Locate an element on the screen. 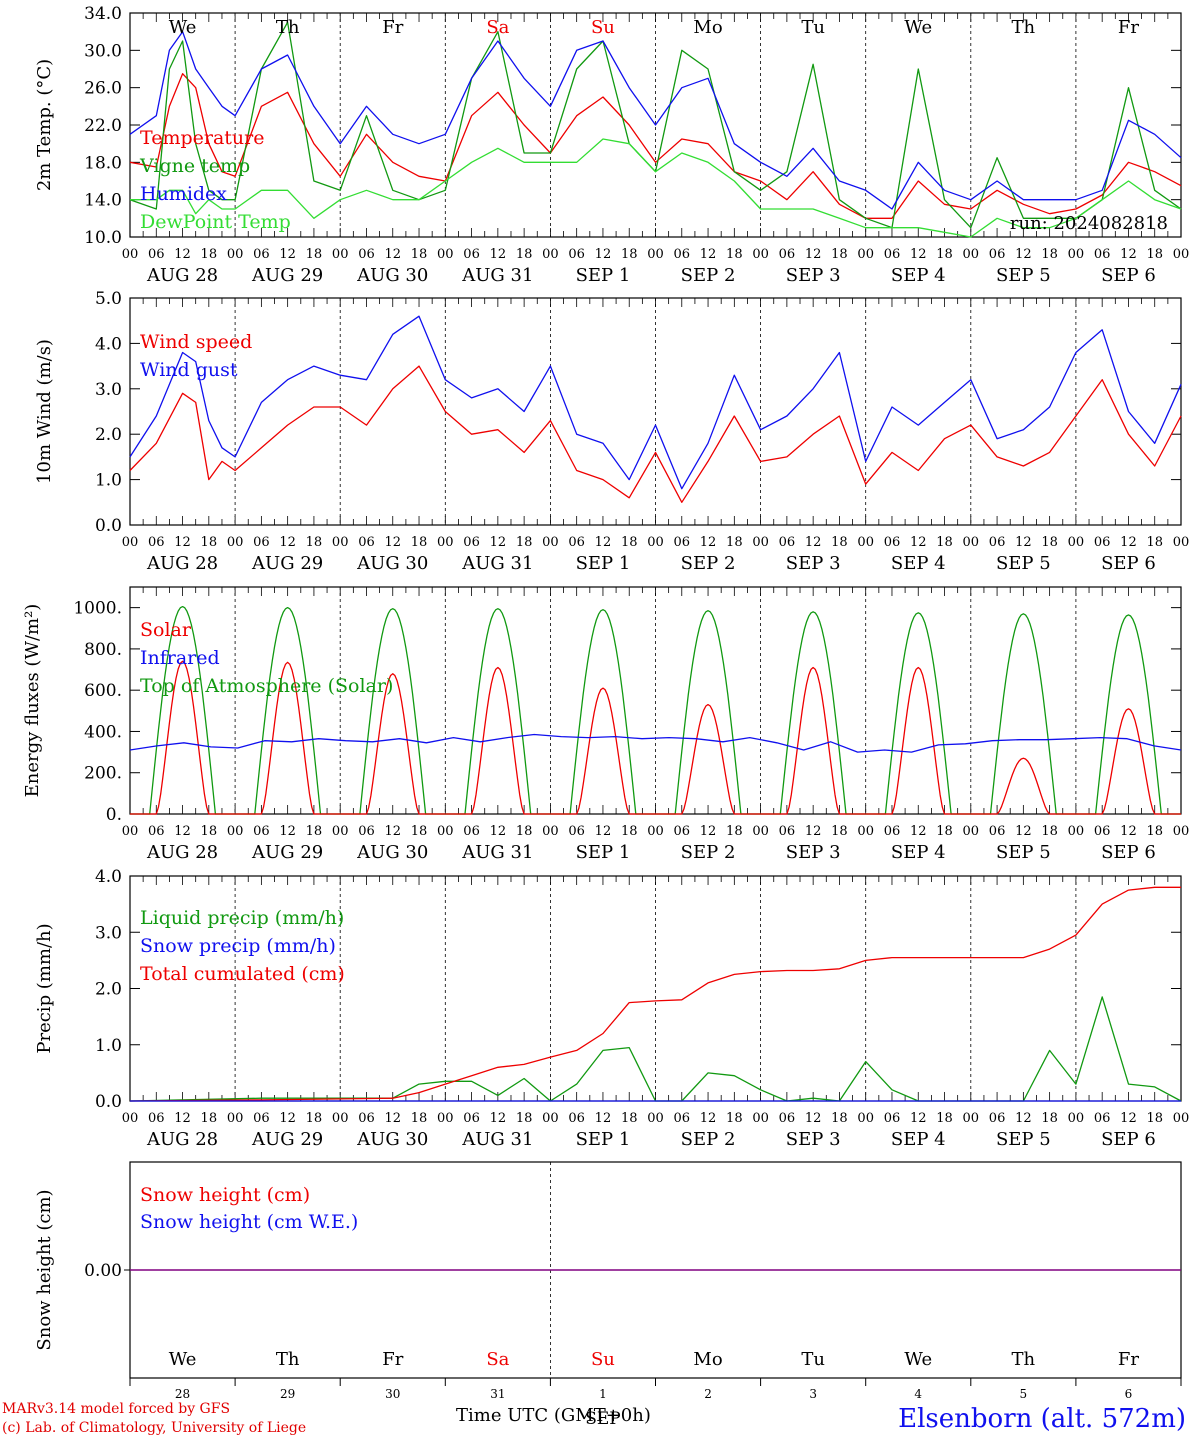 The image size is (1194, 1440). y-tick-label: 18.0 is located at coordinates (103, 163).